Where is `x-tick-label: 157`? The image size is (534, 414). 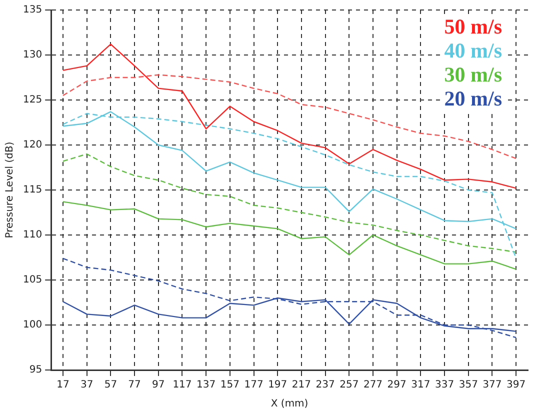 x-tick-label: 157 is located at coordinates (230, 385).